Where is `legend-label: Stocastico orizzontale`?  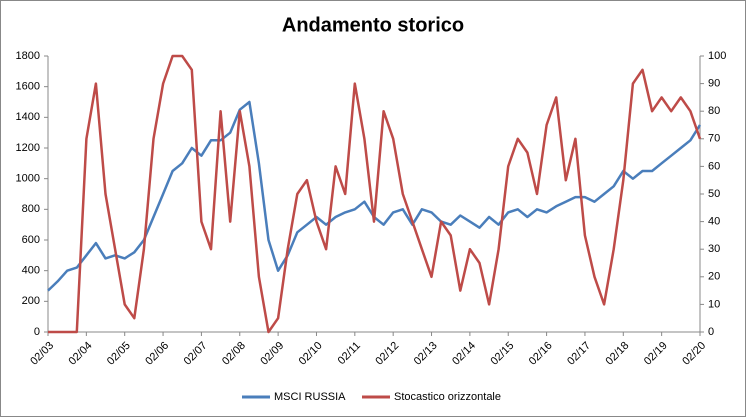
legend-label: Stocastico orizzontale is located at coordinates (447, 397).